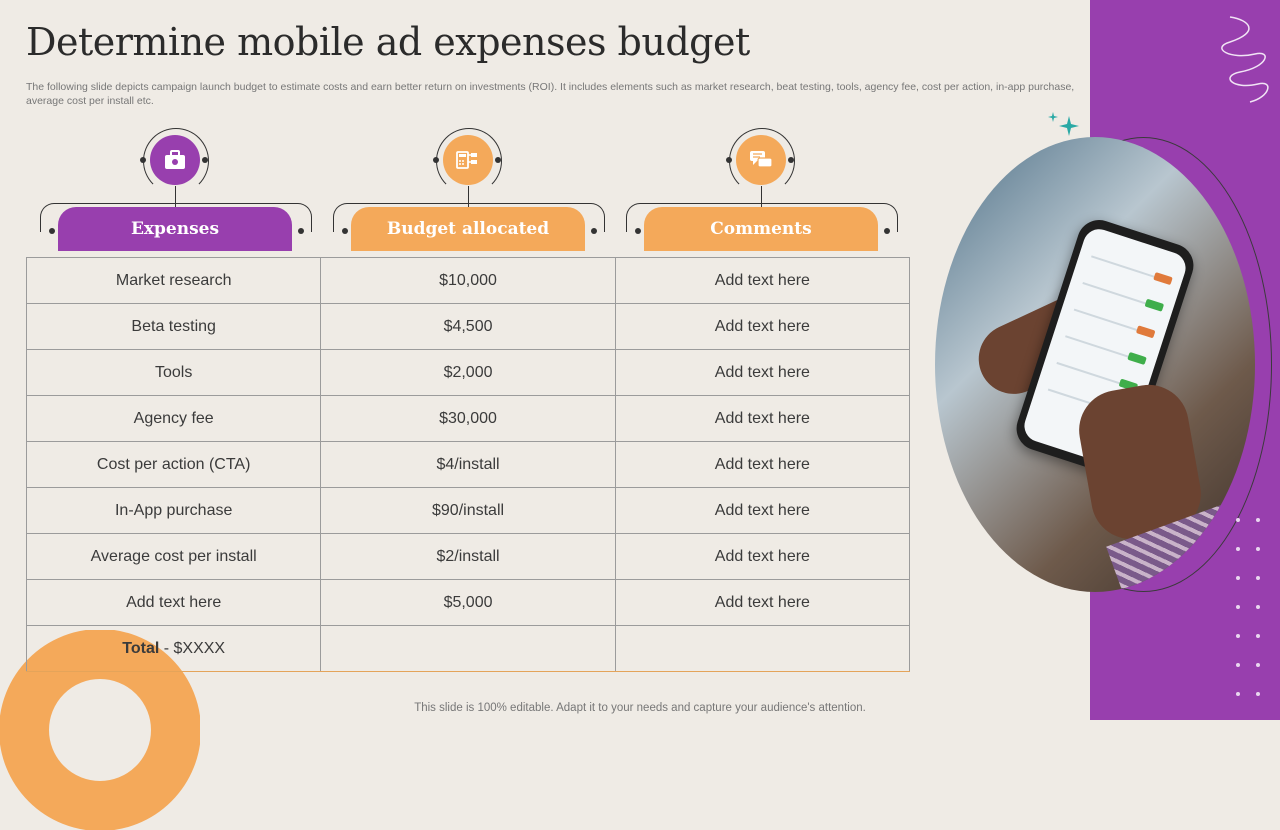 This screenshot has height=830, width=1280. I want to click on budget-cell: $5,000, so click(468, 602).